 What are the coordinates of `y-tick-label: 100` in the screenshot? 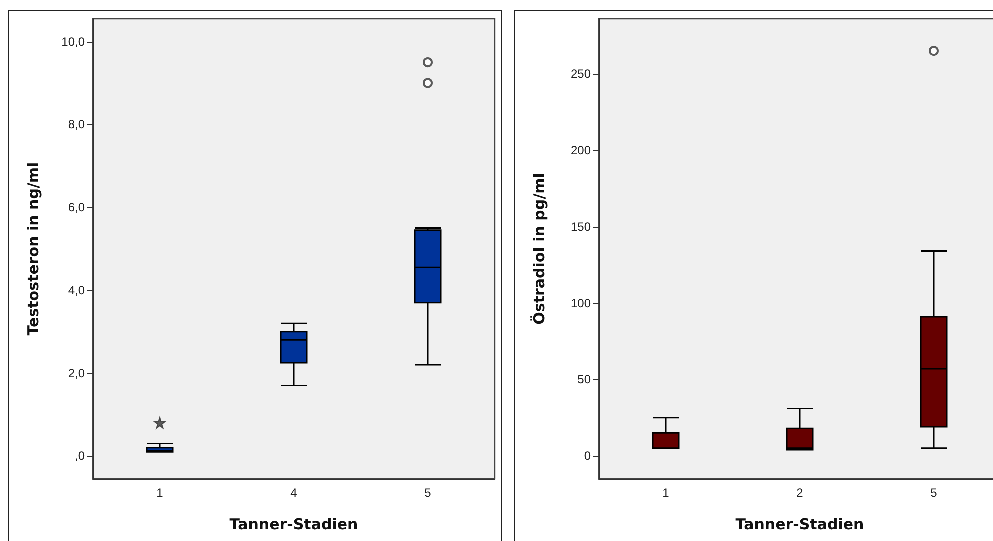 It's located at (581, 303).